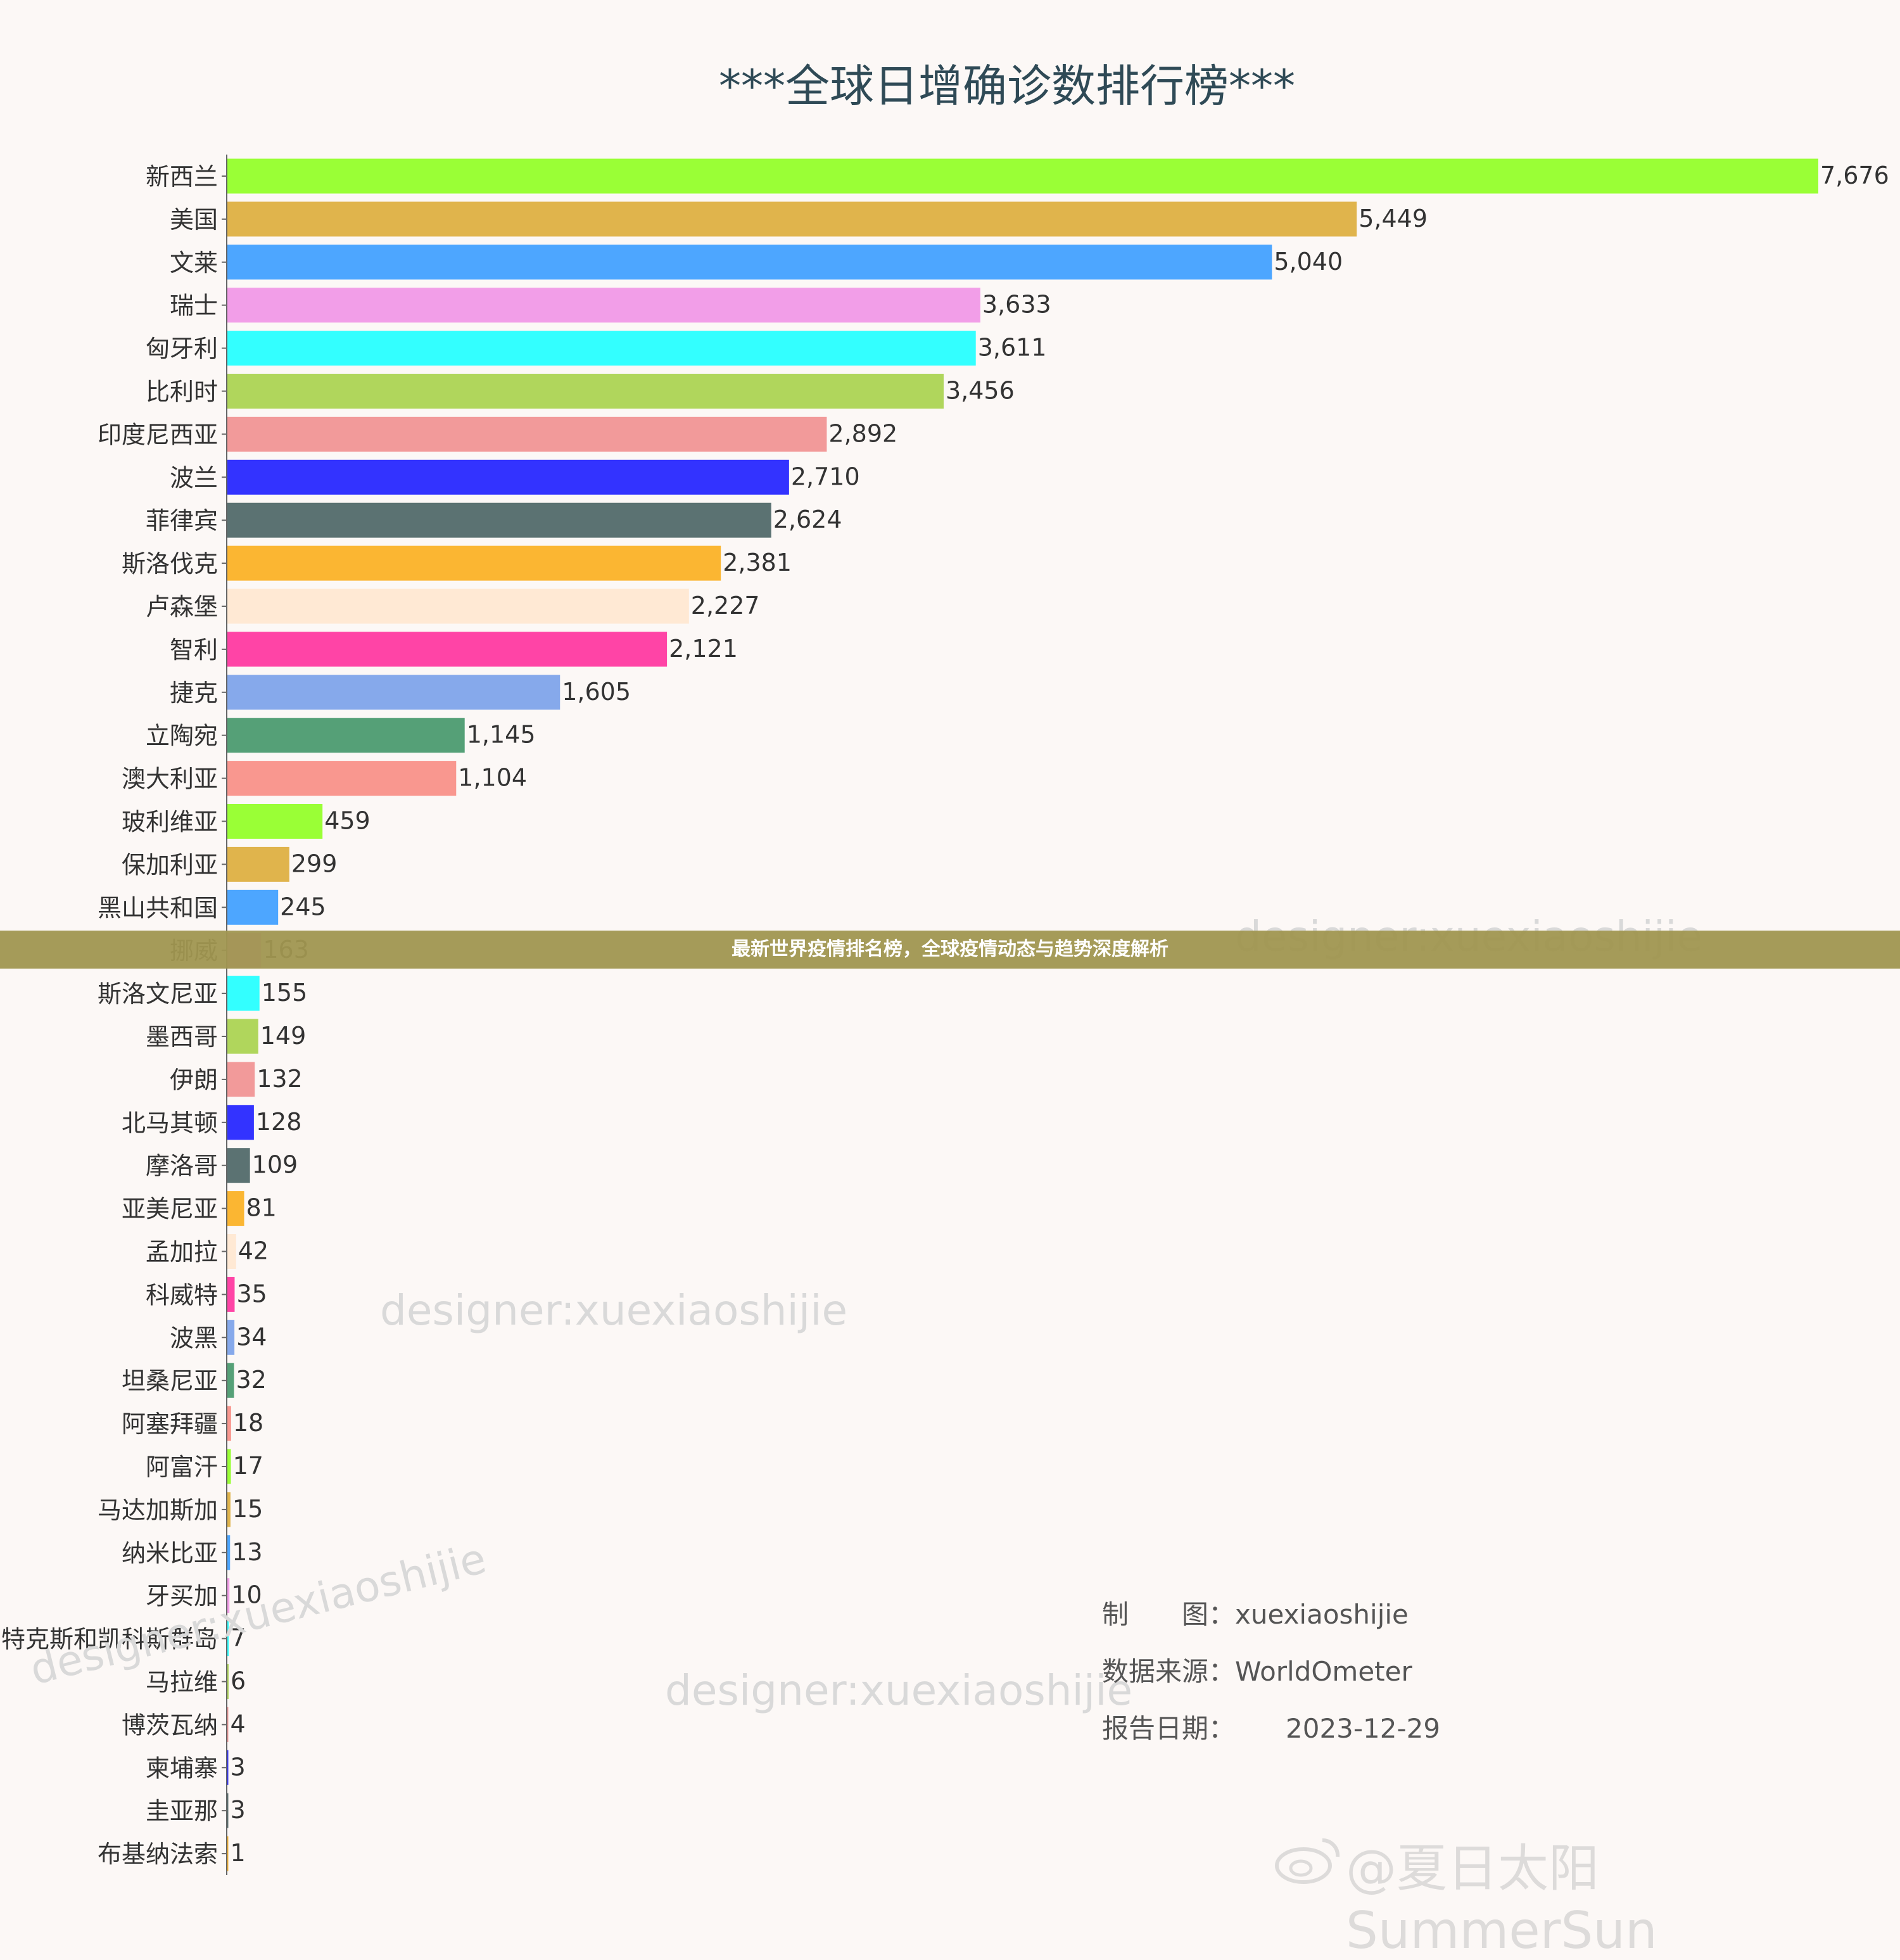 The image size is (1900, 1960). What do you see at coordinates (725, 606) in the screenshot?
I see `value-label: 2,227` at bounding box center [725, 606].